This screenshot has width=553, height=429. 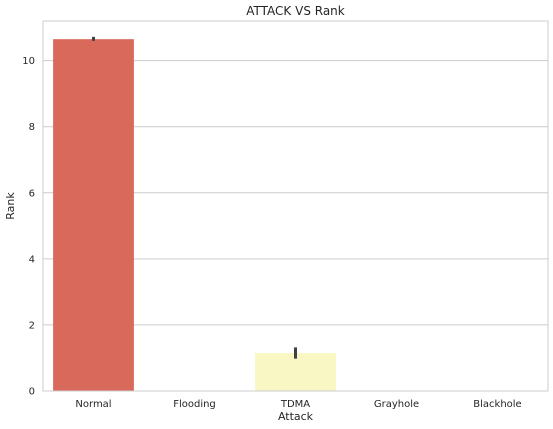 What do you see at coordinates (10, 206) in the screenshot?
I see `y-axis-label: Rank` at bounding box center [10, 206].